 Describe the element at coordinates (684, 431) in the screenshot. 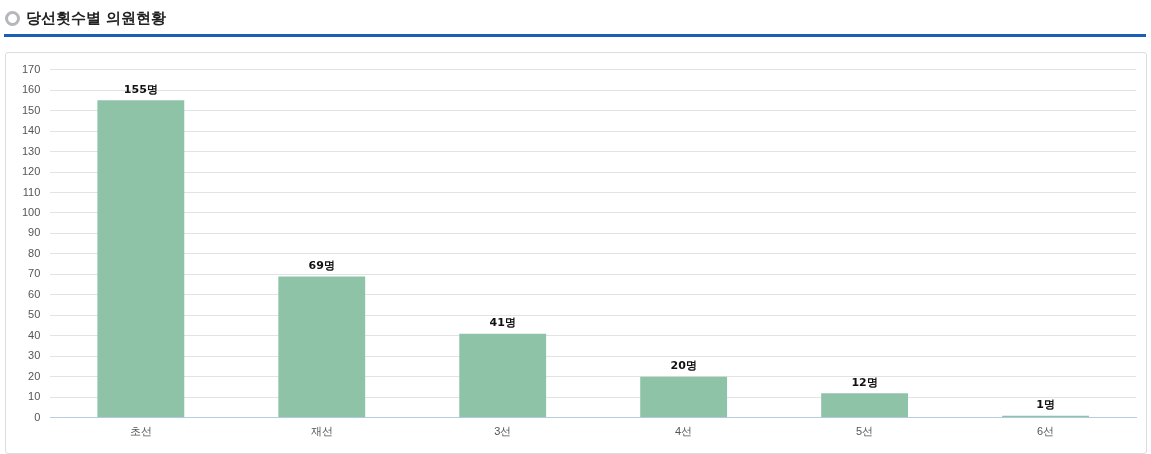

I see `x-tick-label: 4선` at that location.